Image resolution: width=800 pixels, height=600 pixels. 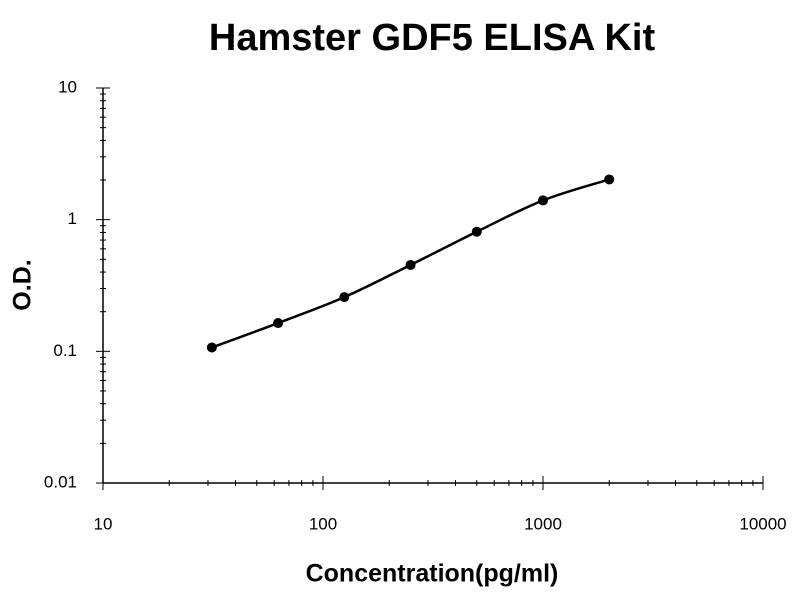 I want to click on y-tick-label: 0.1, so click(x=65, y=350).